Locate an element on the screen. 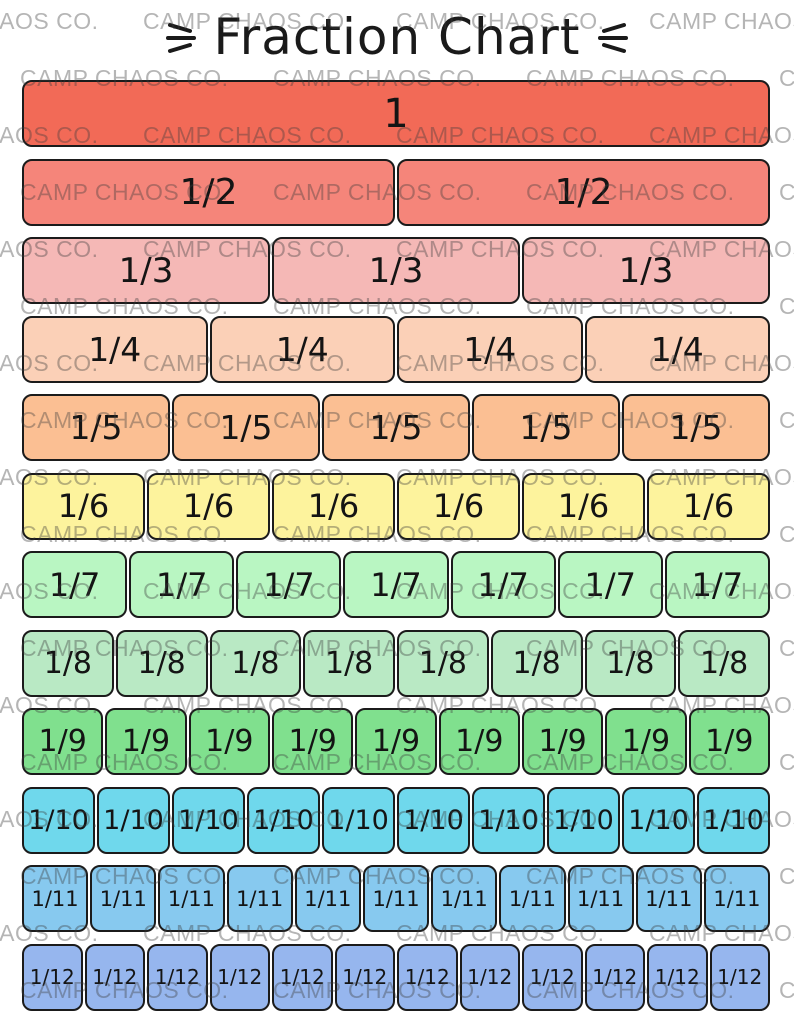 This screenshot has height=1028, width=794. fraction-row: 1/9 1/9 1/9 1/9 1/9 1/9 1/9 1/9 1/9 is located at coordinates (396, 741).